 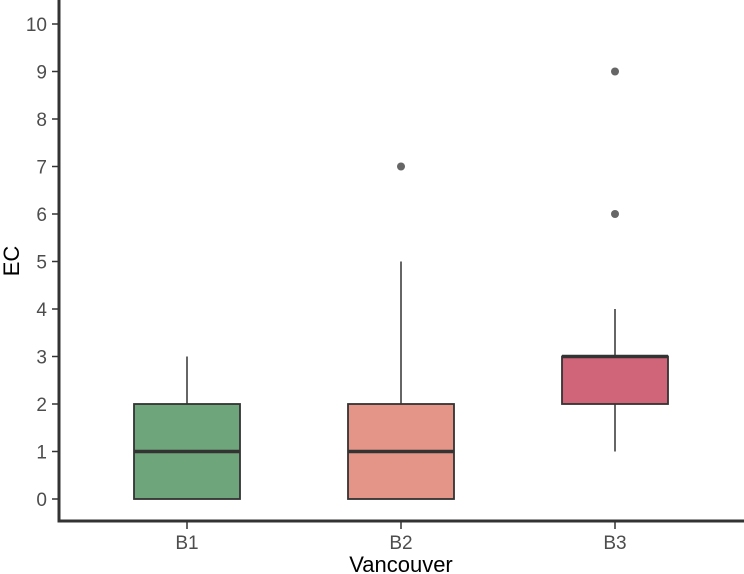 I want to click on y-axis-title: EC, so click(x=12, y=261).